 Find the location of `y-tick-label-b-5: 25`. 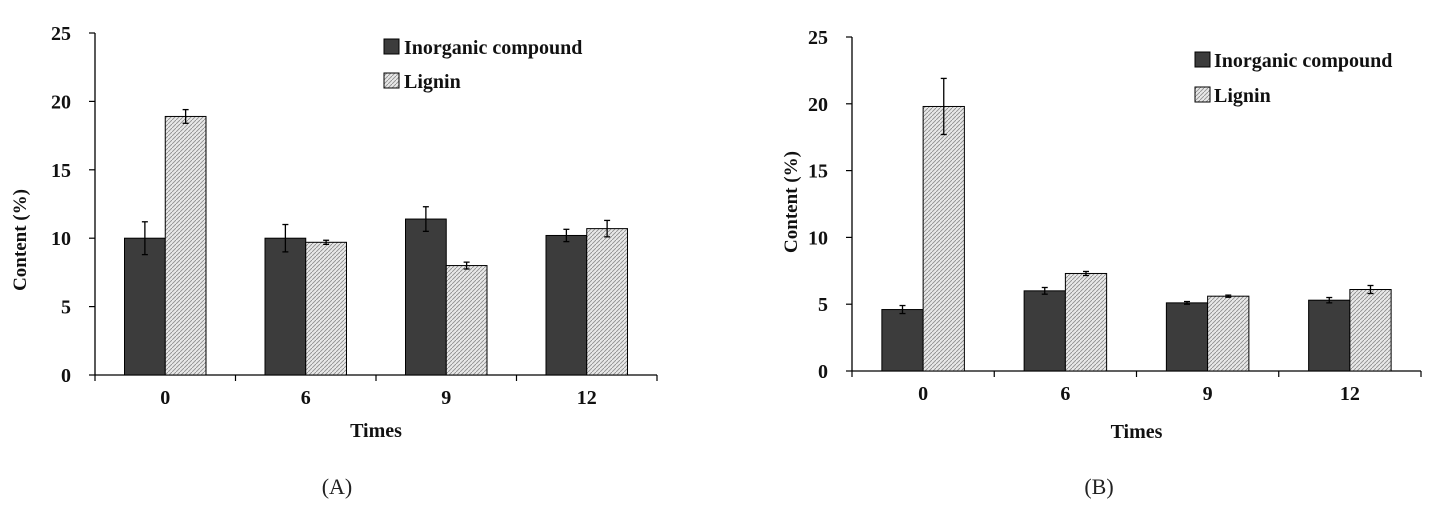

y-tick-label-b-5: 25 is located at coordinates (818, 38).